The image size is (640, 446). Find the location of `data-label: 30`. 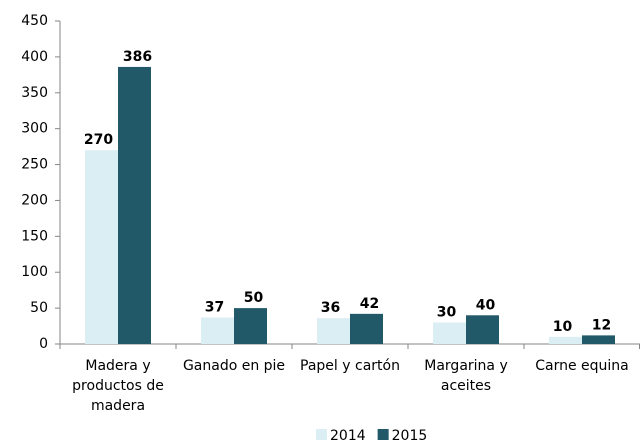

data-label: 30 is located at coordinates (447, 312).